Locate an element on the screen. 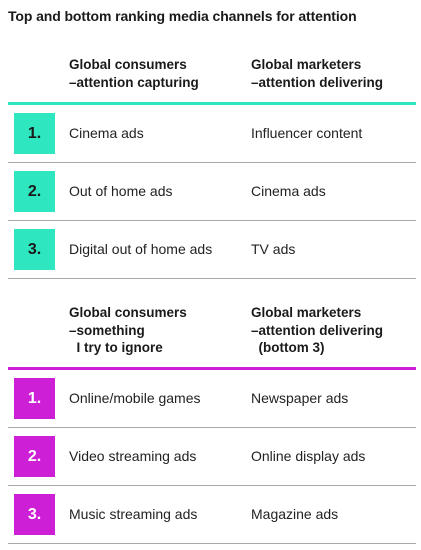 This screenshot has width=421, height=550. top-consumers-channel: Out of home ads is located at coordinates (121, 191).